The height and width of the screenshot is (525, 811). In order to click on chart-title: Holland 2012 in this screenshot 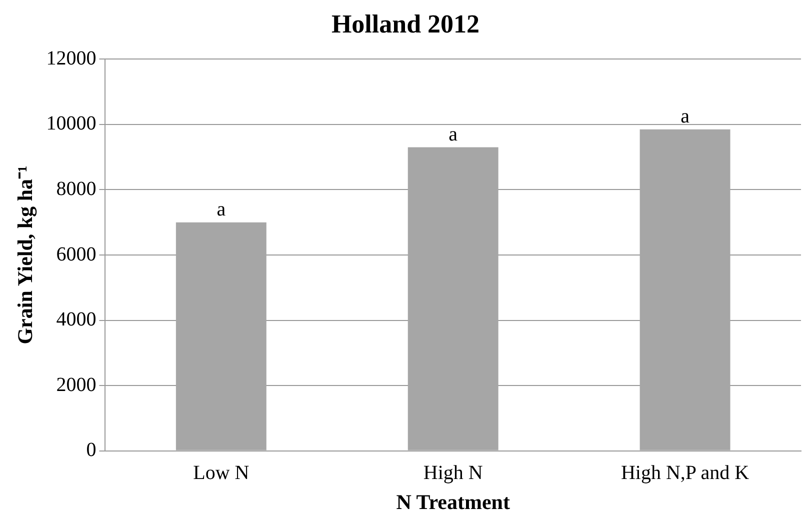, I will do `click(405, 23)`.